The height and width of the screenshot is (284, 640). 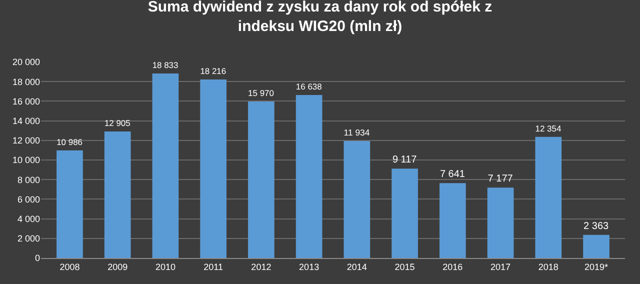 What do you see at coordinates (165, 65) in the screenshot?
I see `data-label: 18 833` at bounding box center [165, 65].